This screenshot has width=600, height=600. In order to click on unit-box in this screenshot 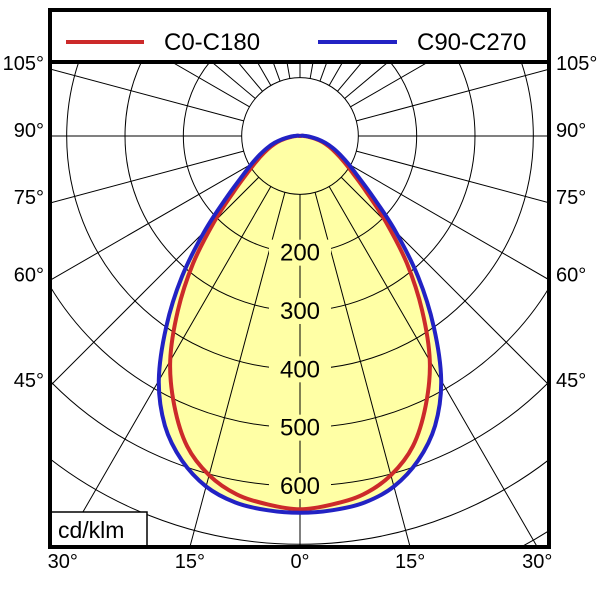, I will do `click(98, 529)`.